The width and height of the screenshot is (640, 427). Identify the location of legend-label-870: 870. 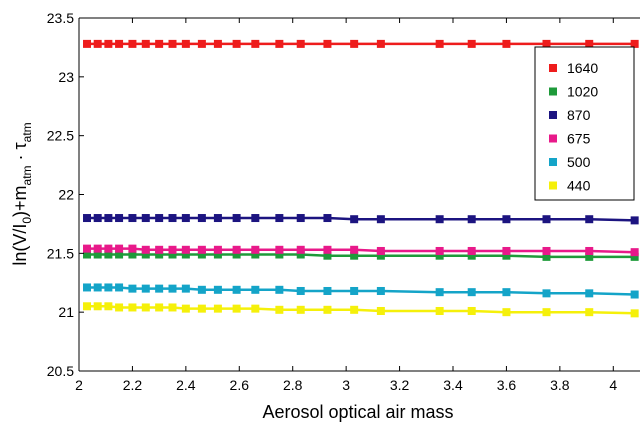
(579, 115).